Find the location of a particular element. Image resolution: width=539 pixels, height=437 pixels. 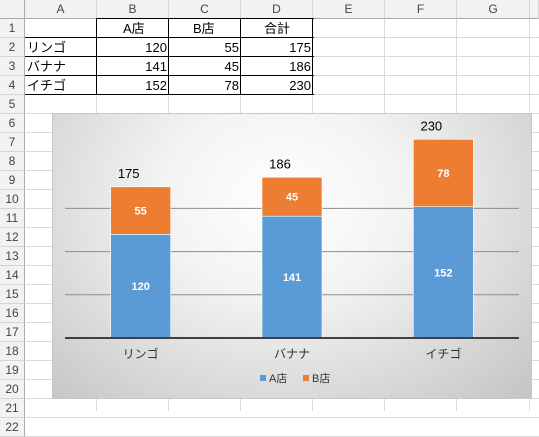

legend-swatch-series-a is located at coordinates (263, 378).